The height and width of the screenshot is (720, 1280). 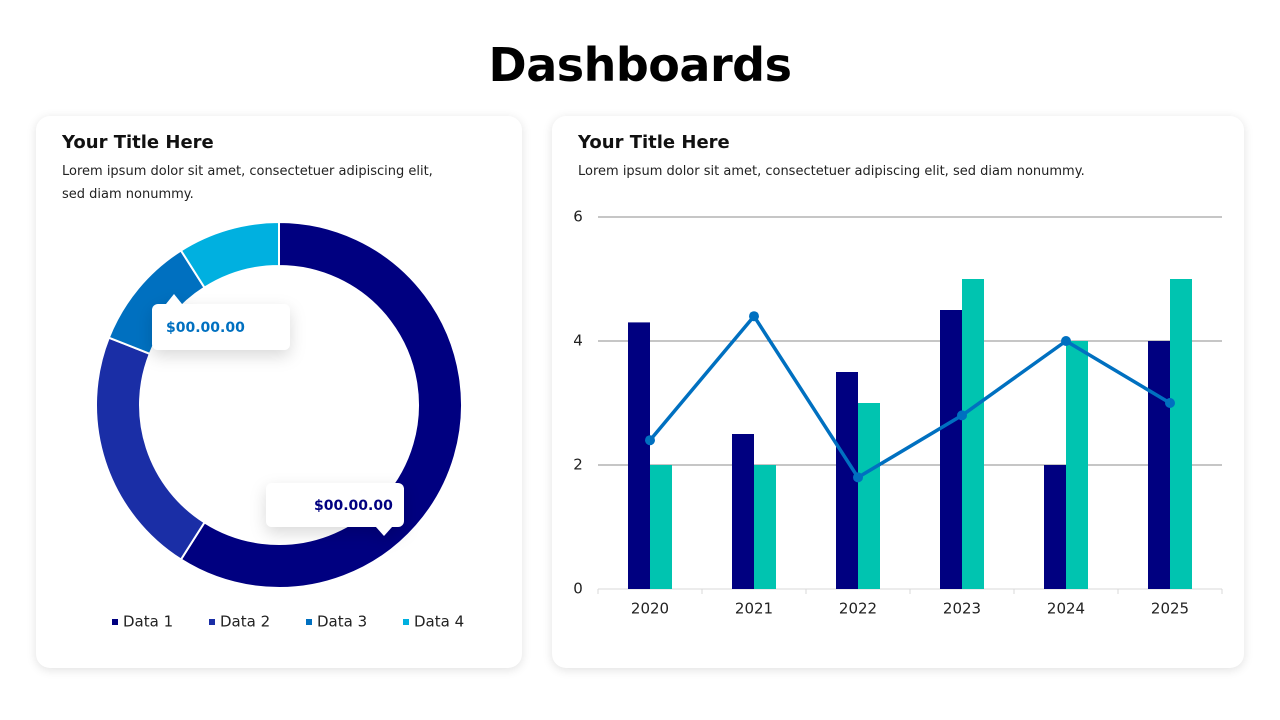 I want to click on legend-label: Data 2, so click(x=245, y=622).